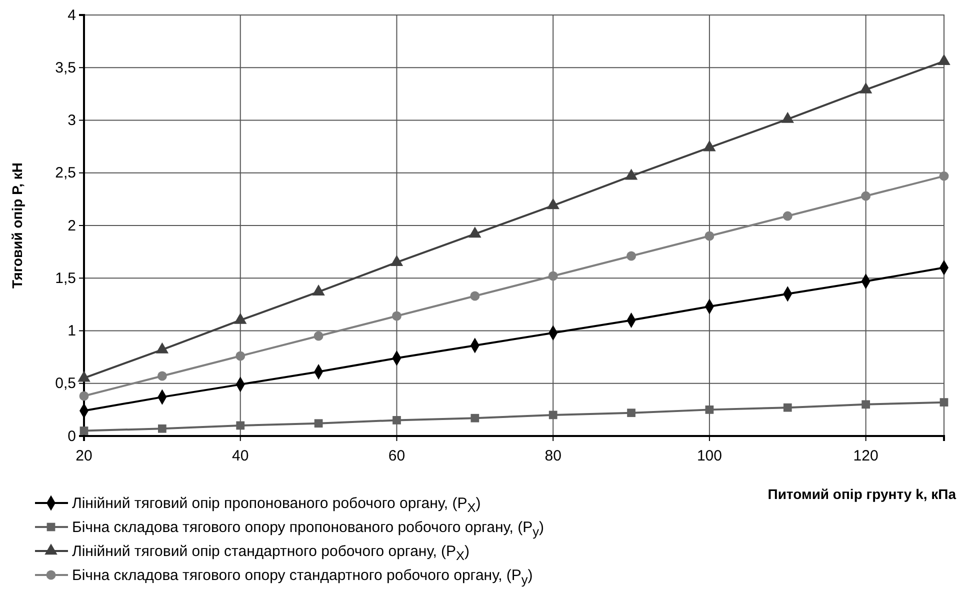 The image size is (960, 590). Describe the element at coordinates (302, 577) in the screenshot. I see `legend-label: Бічна складова тягового опору стандартного робочого органу, (P$_{y}$)` at that location.